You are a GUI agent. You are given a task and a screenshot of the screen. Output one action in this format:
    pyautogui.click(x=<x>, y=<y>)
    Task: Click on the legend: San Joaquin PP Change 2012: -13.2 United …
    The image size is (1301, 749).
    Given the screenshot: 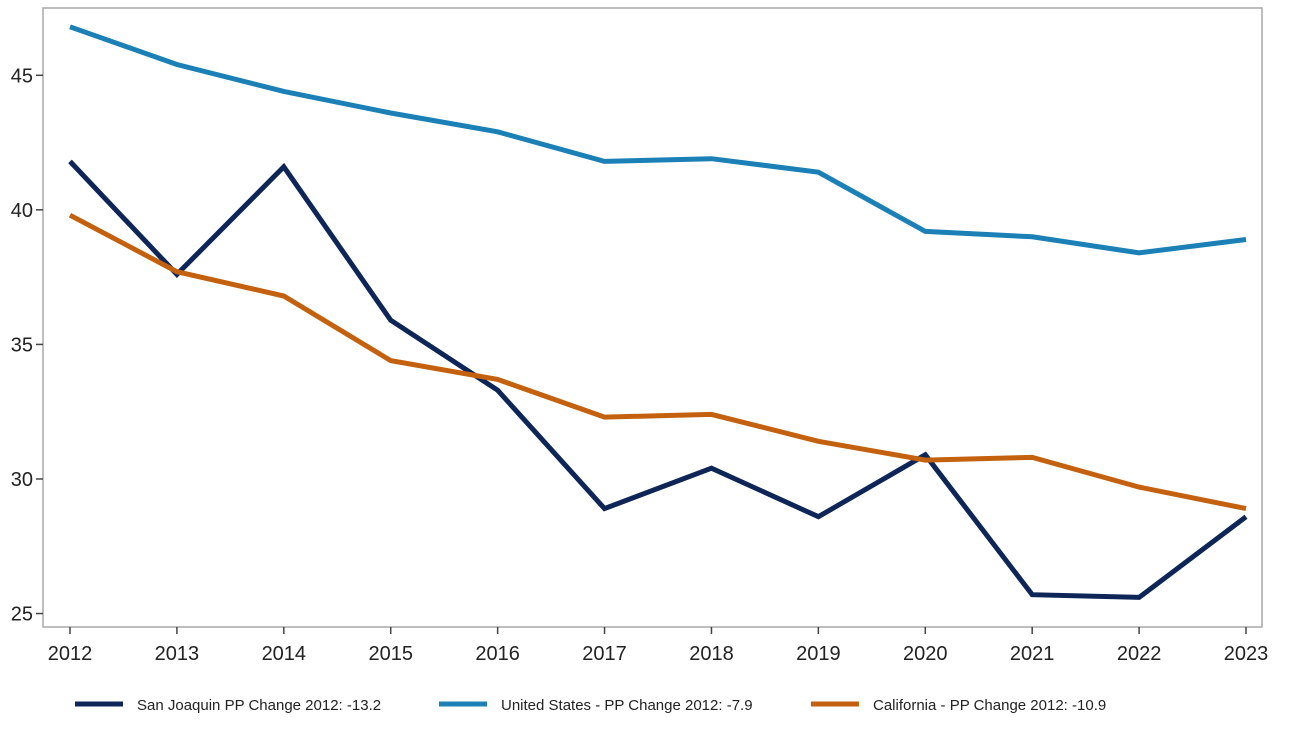 What is the action you would take?
    pyautogui.click(x=590, y=705)
    